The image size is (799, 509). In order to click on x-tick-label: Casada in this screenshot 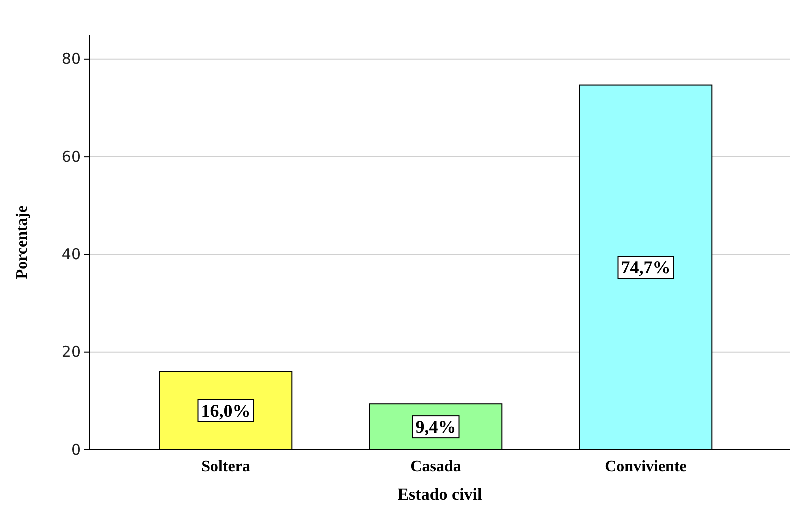, I will do `click(436, 467)`.